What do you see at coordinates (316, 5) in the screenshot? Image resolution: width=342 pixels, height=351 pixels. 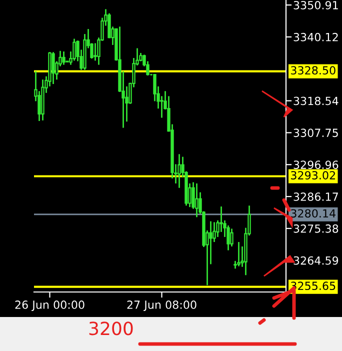 I see `y-tick-label: 3350.91` at bounding box center [316, 5].